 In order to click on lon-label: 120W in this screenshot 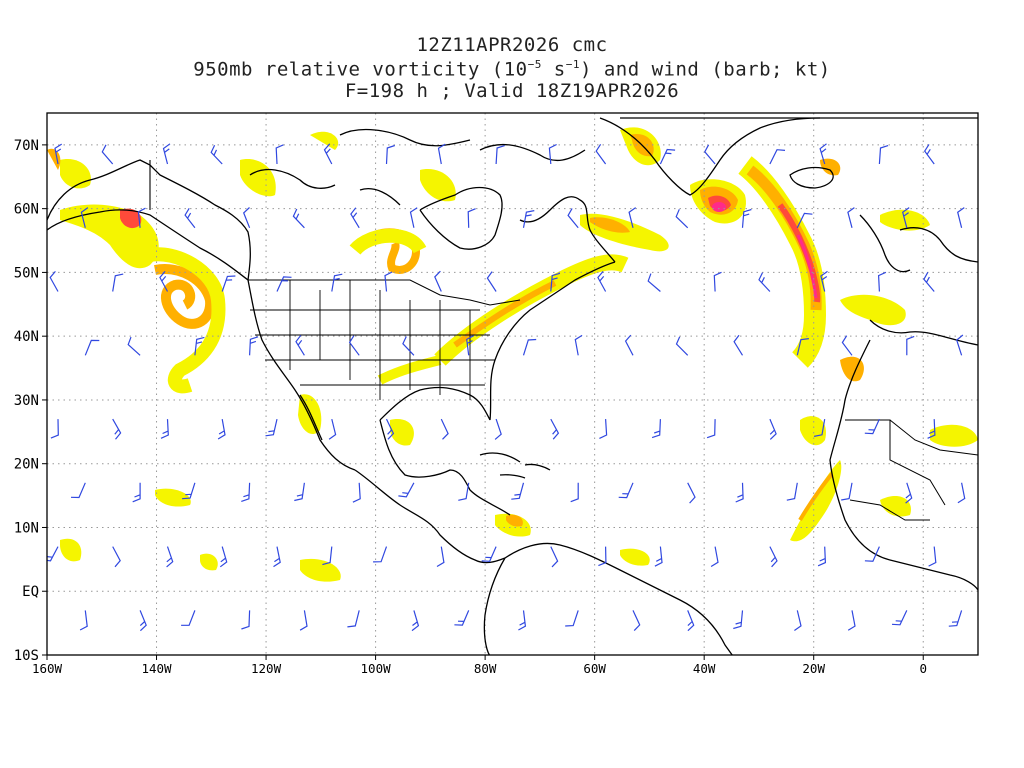, I will do `click(266, 668)`.